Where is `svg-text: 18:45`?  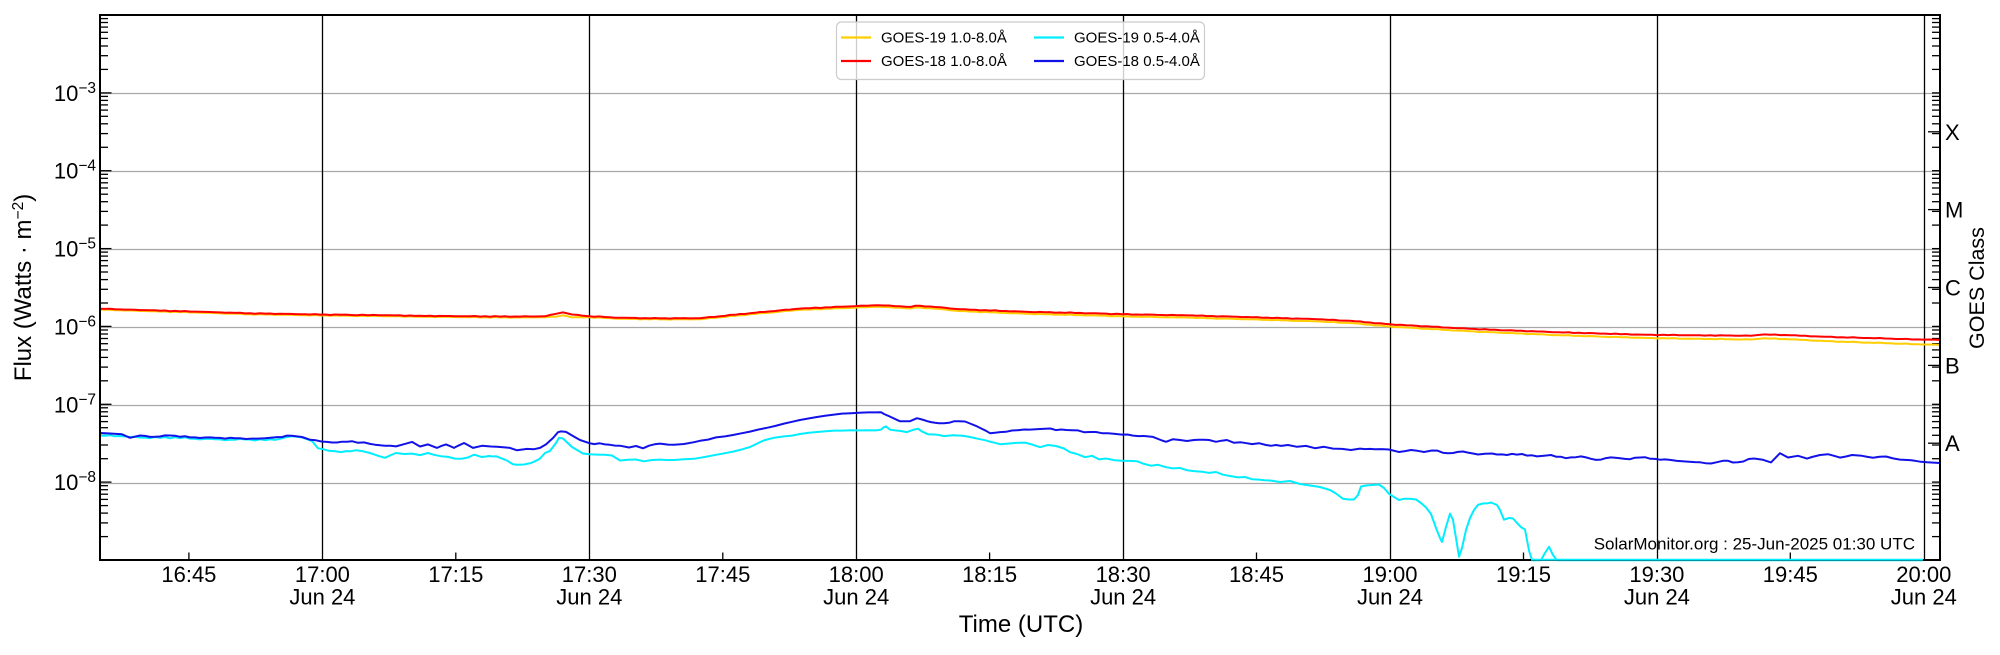
svg-text: 18:45 is located at coordinates (1256, 574).